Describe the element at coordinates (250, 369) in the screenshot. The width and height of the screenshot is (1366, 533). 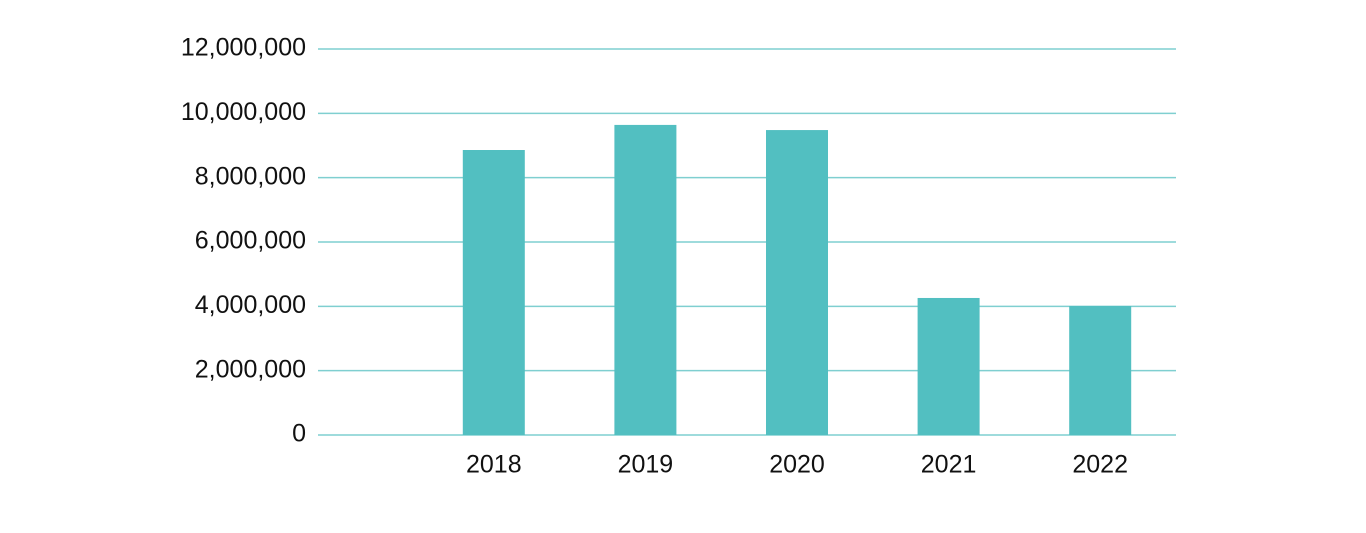
I see `y-tick-label: 2,000,000` at that location.